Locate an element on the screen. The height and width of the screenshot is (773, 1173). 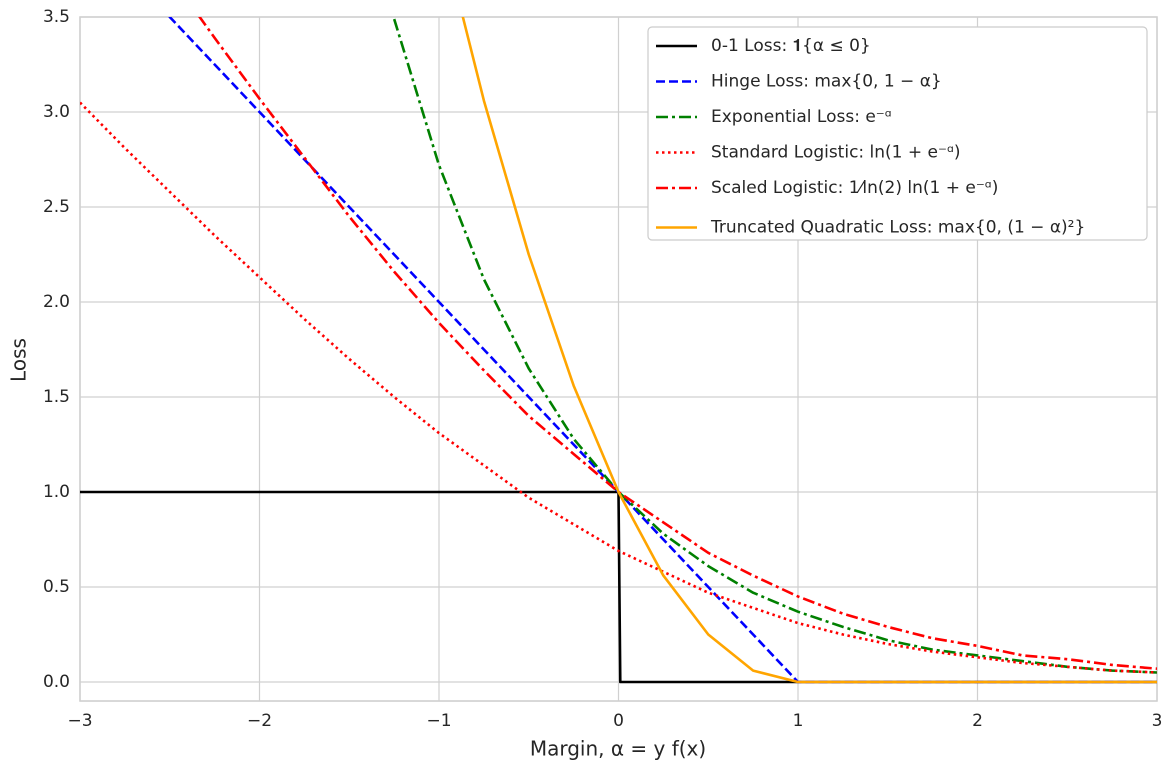
y-tick-label: 2.5 is located at coordinates (56, 207).